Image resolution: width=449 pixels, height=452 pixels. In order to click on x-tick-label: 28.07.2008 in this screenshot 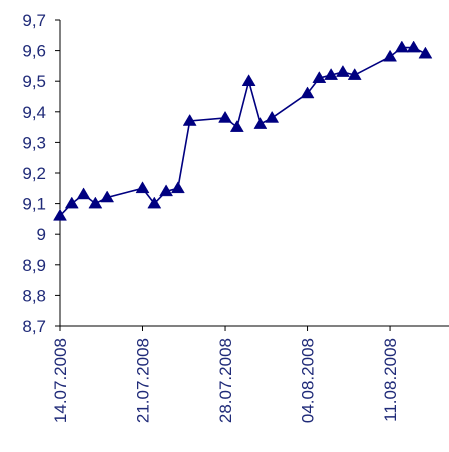, I will do `click(225, 380)`.